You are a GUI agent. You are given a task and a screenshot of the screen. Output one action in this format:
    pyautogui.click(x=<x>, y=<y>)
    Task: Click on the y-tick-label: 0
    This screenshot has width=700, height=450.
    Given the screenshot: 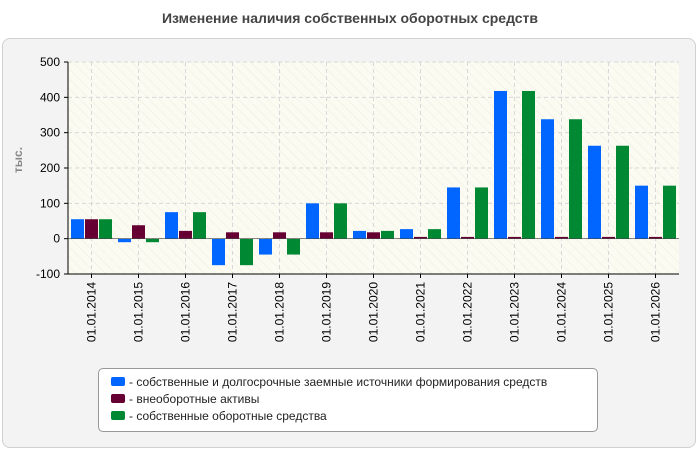 What is the action you would take?
    pyautogui.click(x=56, y=239)
    